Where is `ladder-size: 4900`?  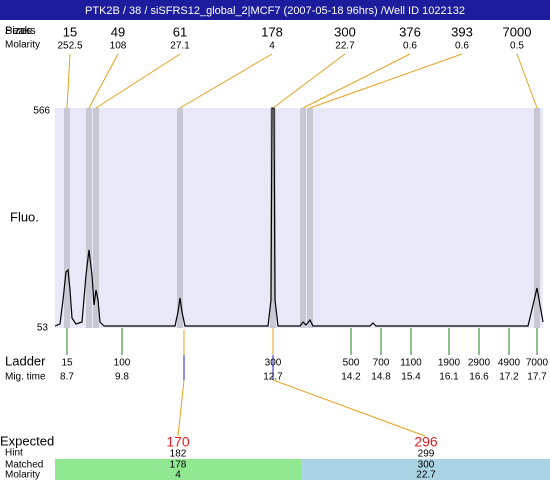 ladder-size: 4900 is located at coordinates (509, 363).